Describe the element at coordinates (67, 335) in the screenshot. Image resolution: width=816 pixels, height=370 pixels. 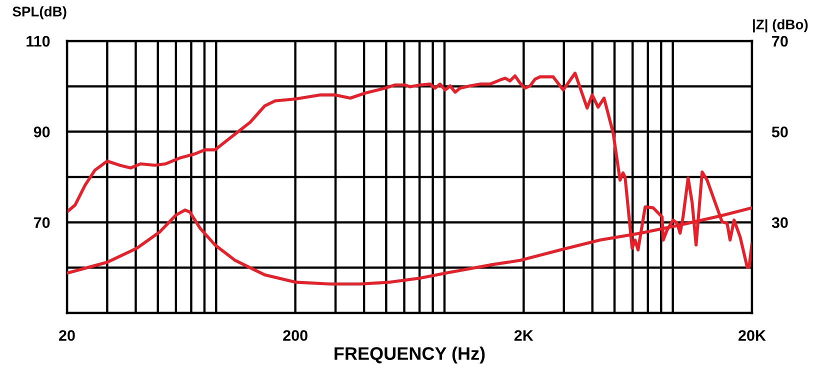
I see `x-tick-label: 20` at that location.